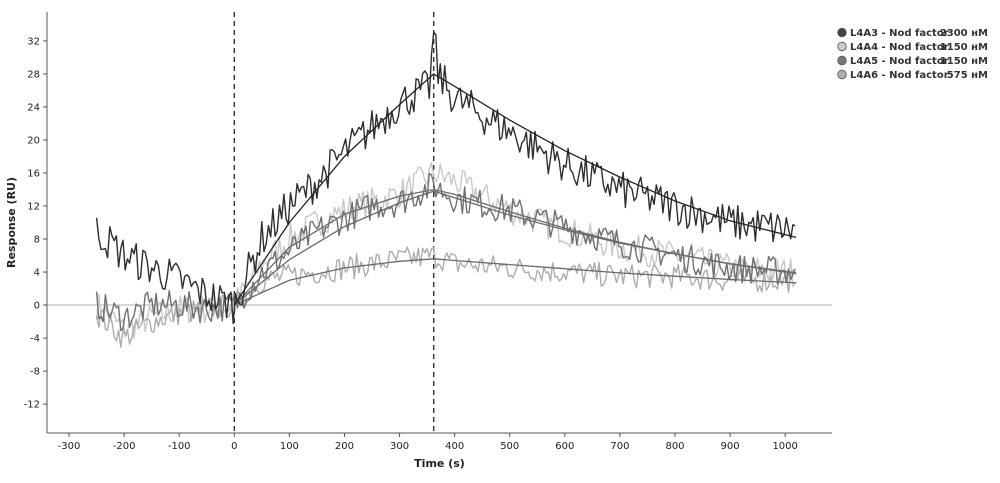  Describe the element at coordinates (33, 140) in the screenshot. I see `y-tick-label: 20` at that location.